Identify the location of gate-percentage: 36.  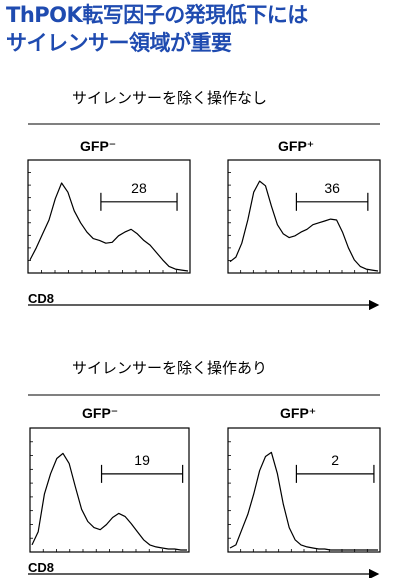
(332, 188).